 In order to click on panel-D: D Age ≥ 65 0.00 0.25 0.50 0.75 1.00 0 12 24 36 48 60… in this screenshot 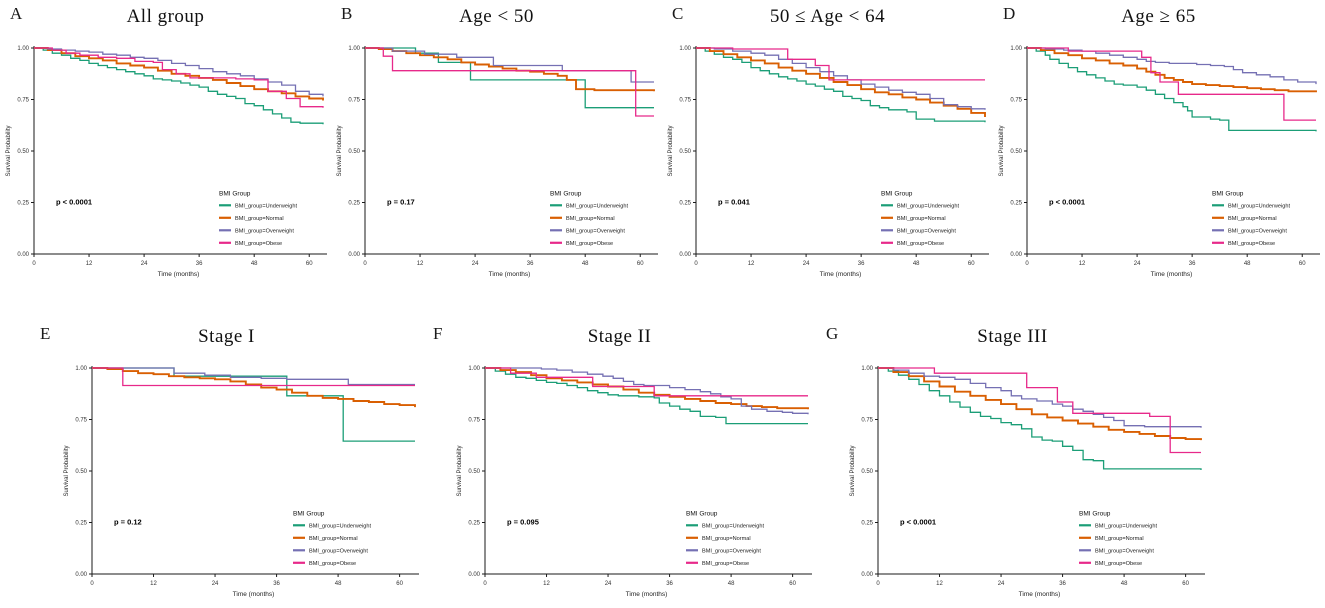, I will do `click(1158, 145)`.